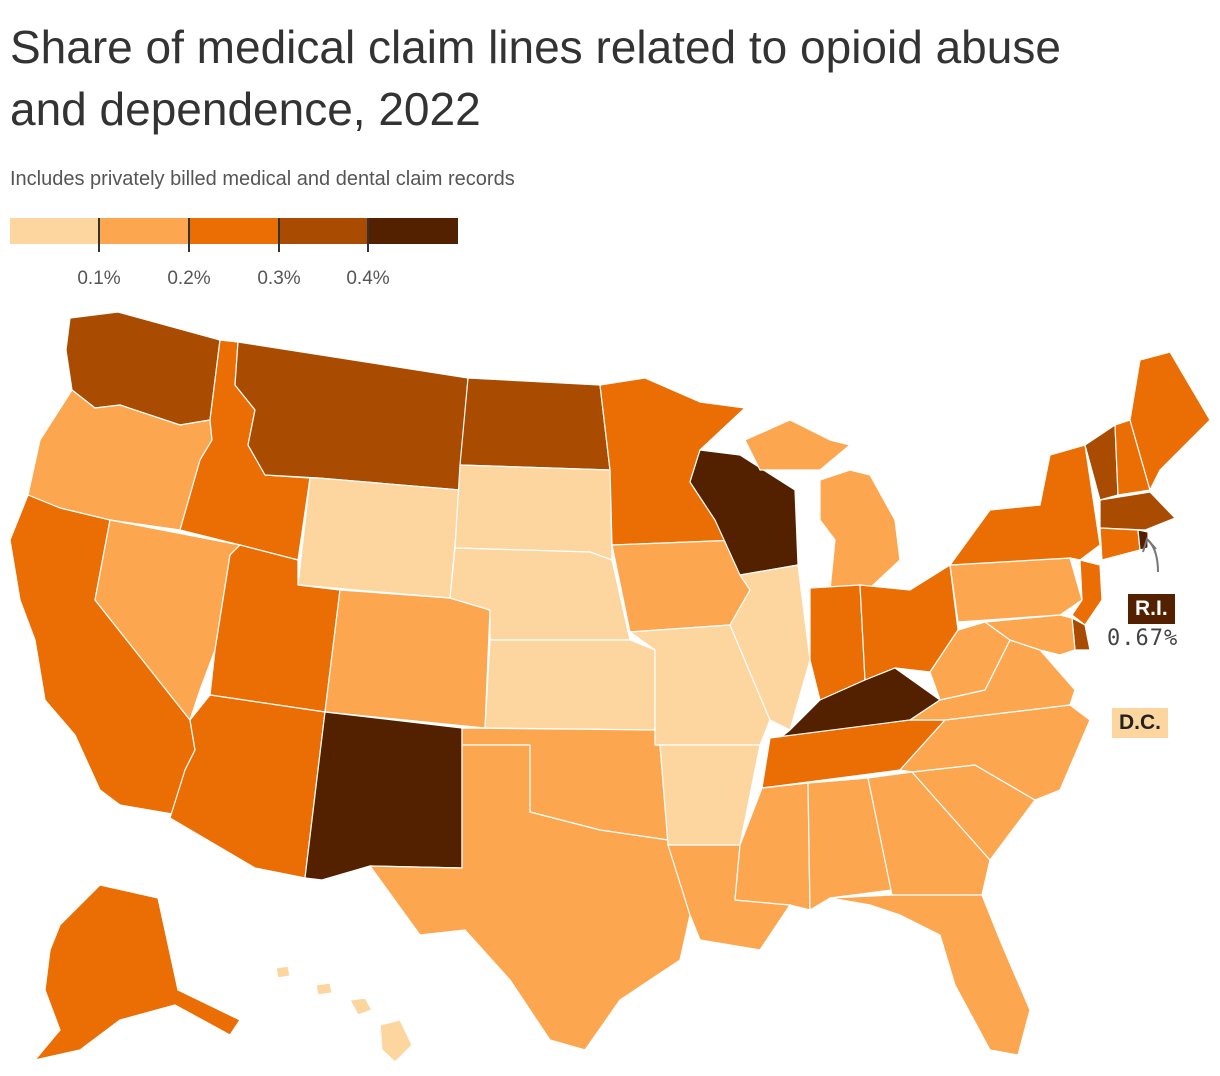 The height and width of the screenshot is (1076, 1220). What do you see at coordinates (383, 796) in the screenshot?
I see `state-new-mexico` at bounding box center [383, 796].